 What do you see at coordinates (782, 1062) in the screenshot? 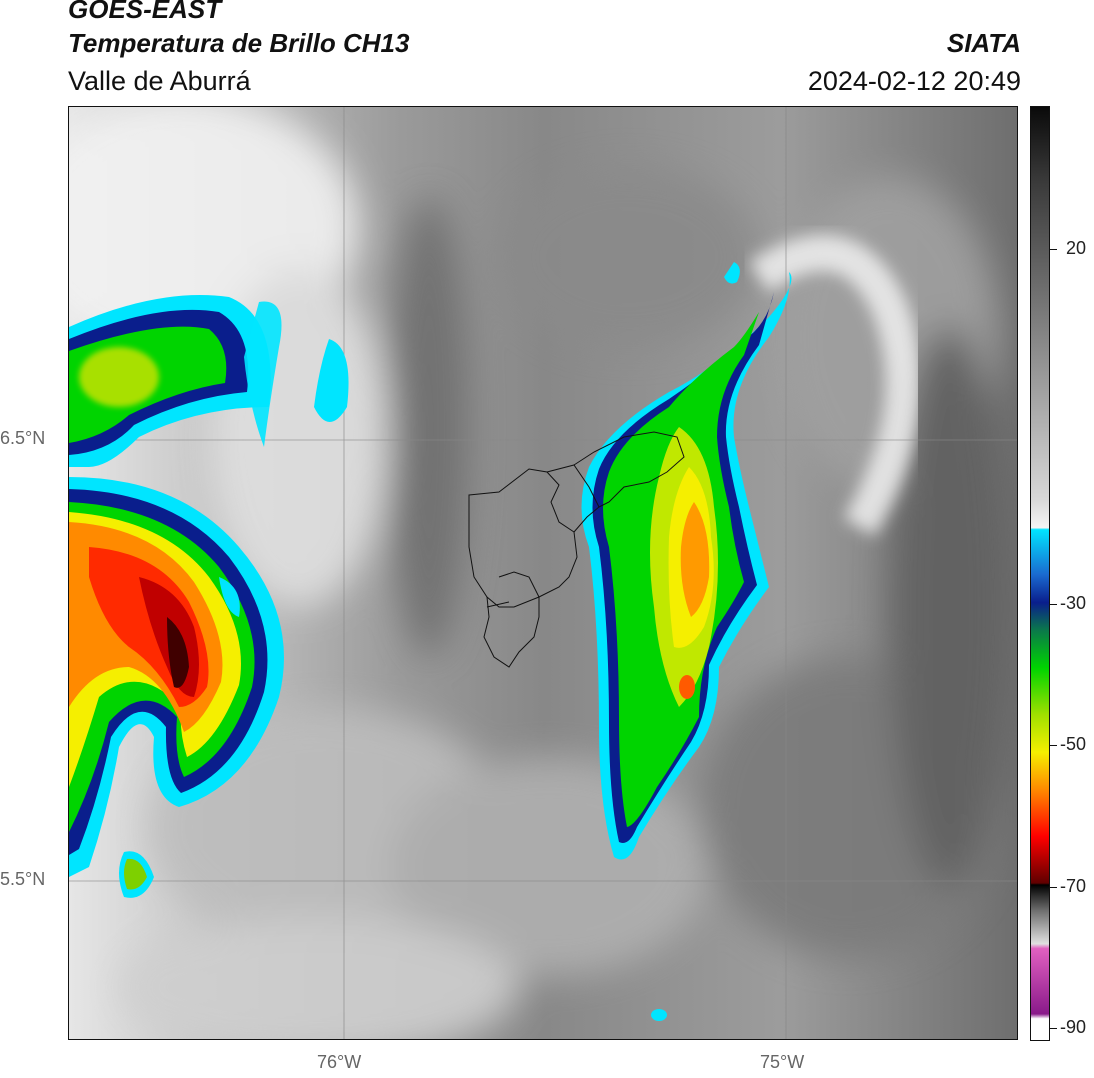
I see `lon-label-75w: 75°W` at bounding box center [782, 1062].